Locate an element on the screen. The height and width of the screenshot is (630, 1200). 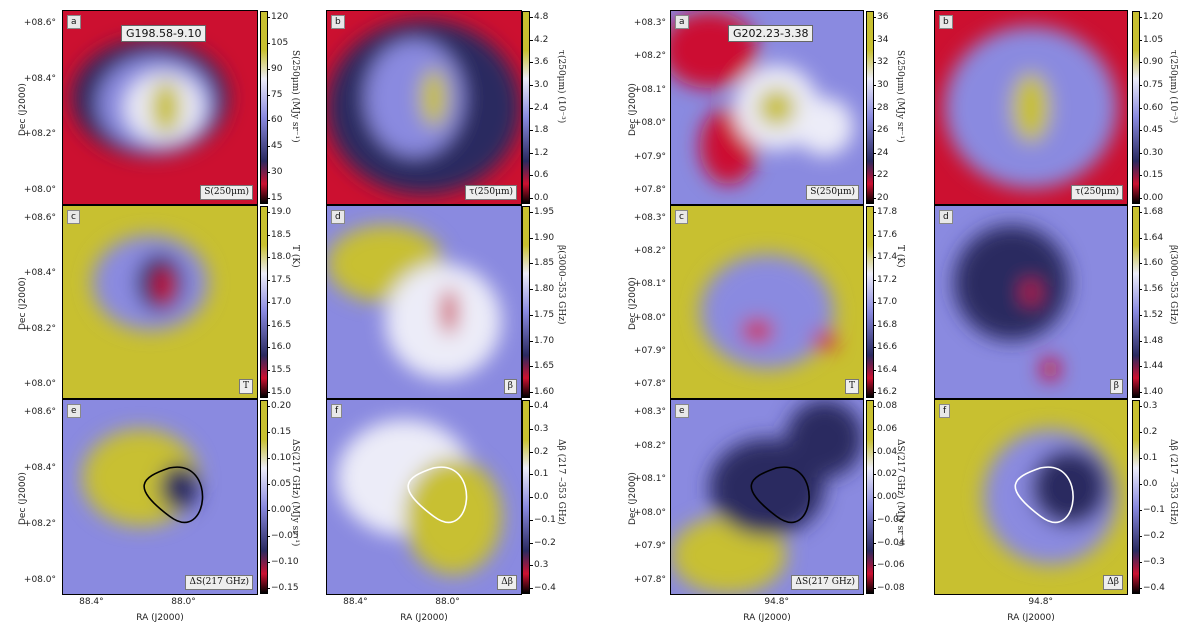
map-panel-b: b τ(250μm) is located at coordinates (424, 107).